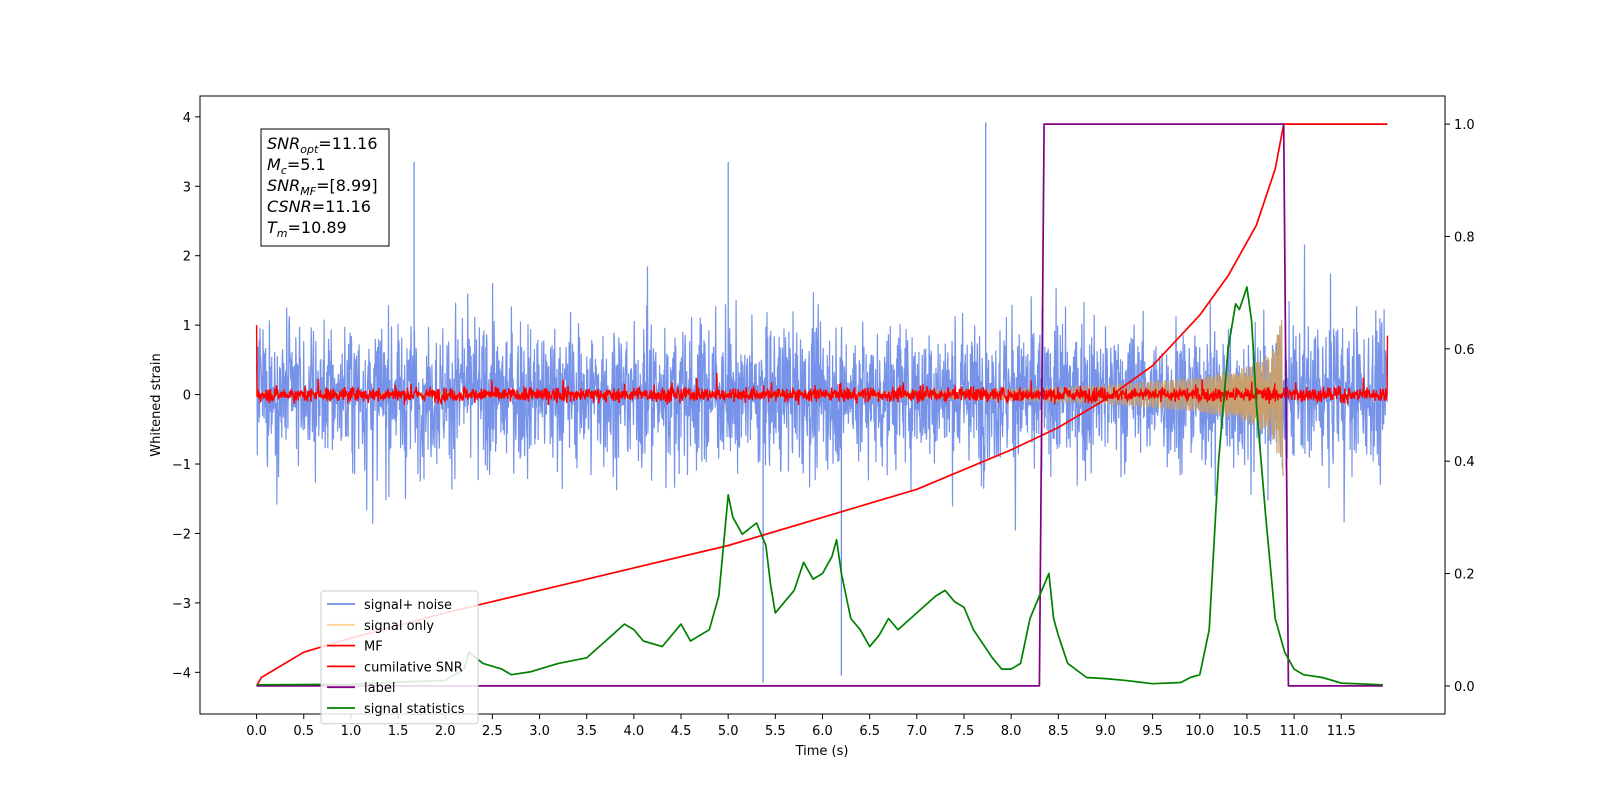 The image size is (1600, 800). I want to click on y-axis-label: Whitened strain, so click(156, 404).